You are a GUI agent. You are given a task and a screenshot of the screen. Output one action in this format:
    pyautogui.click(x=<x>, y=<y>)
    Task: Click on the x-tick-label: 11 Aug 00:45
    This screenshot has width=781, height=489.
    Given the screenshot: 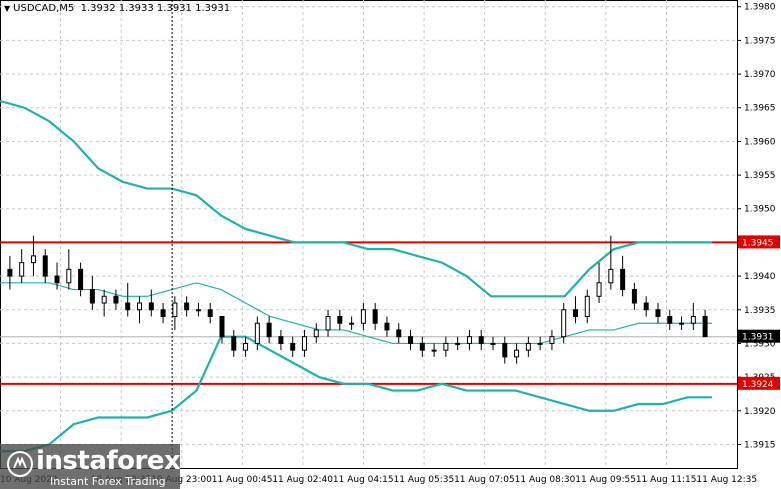 What is the action you would take?
    pyautogui.click(x=242, y=480)
    